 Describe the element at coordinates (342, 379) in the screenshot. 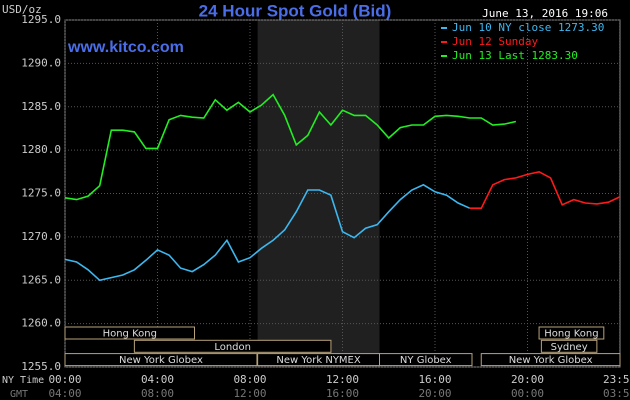

I see `x-tick-label: 12:00` at that location.